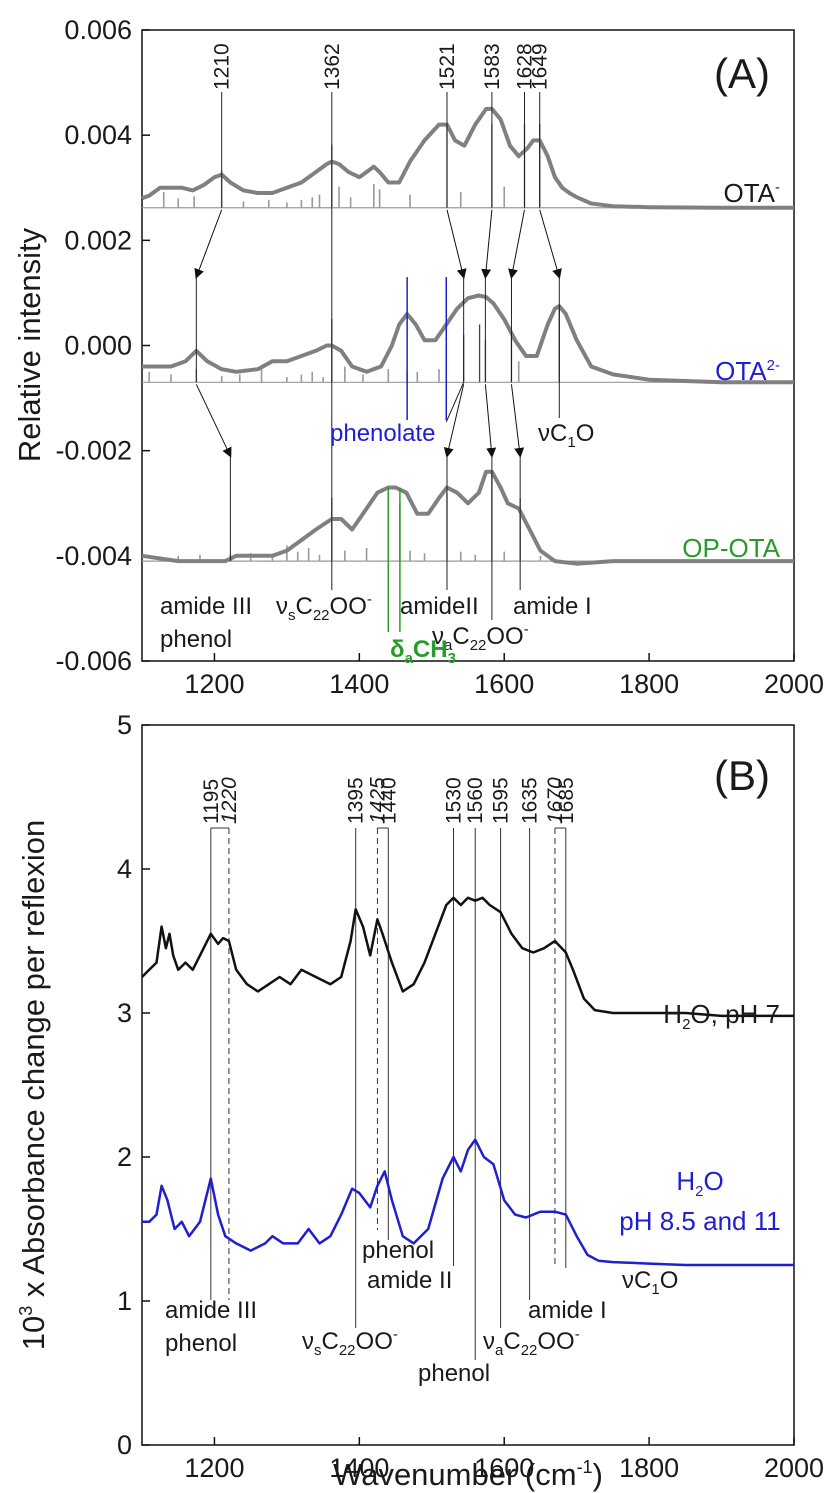  What do you see at coordinates (555, 800) in the screenshot?
I see `b-peak-label: 1670` at bounding box center [555, 800].